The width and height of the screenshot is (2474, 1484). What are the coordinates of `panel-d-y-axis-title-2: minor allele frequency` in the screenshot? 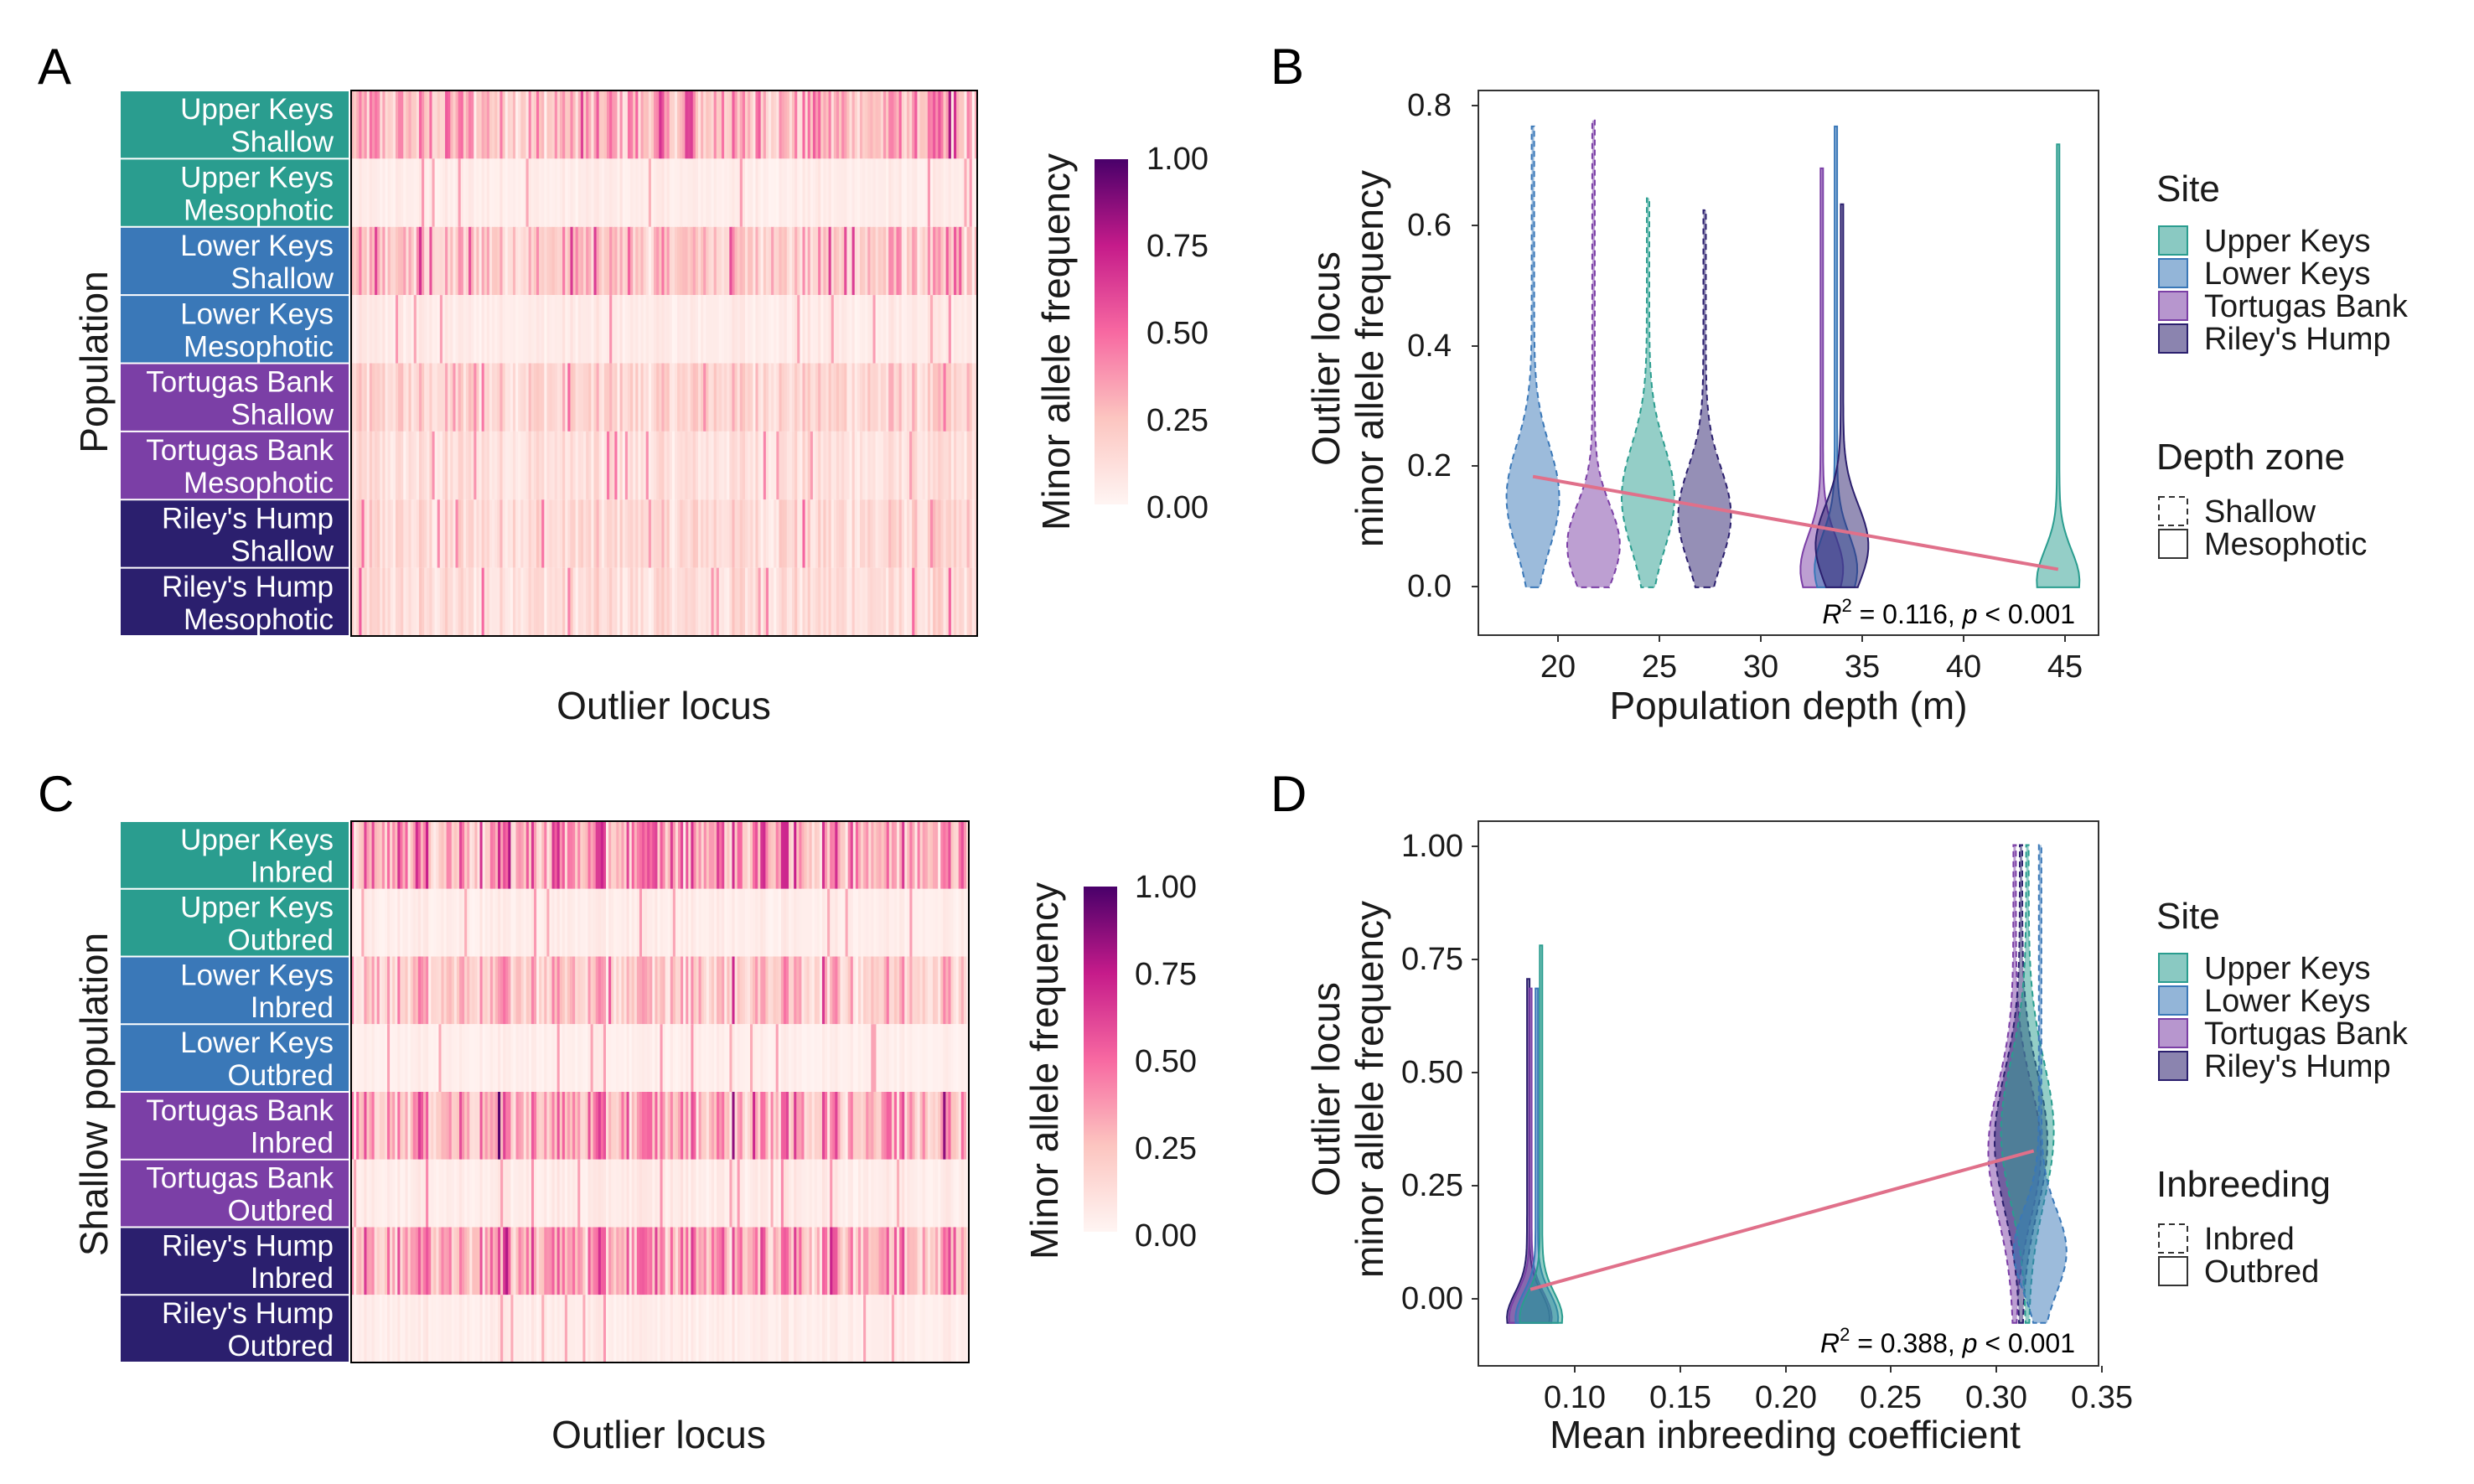 It's located at (1370, 1089).